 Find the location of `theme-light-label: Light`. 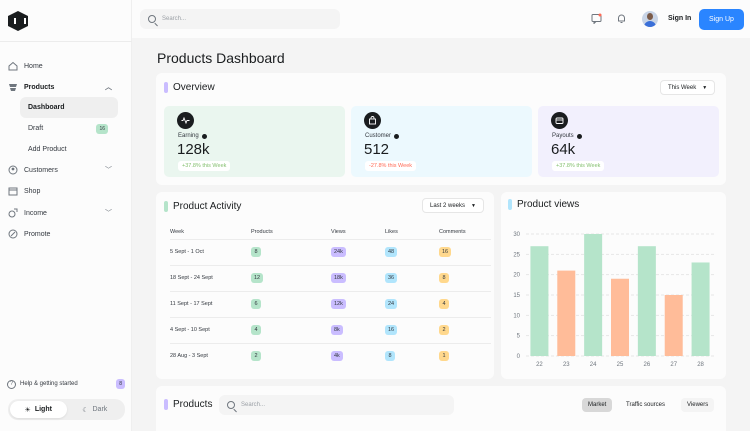

theme-light-label: Light is located at coordinates (43, 409).